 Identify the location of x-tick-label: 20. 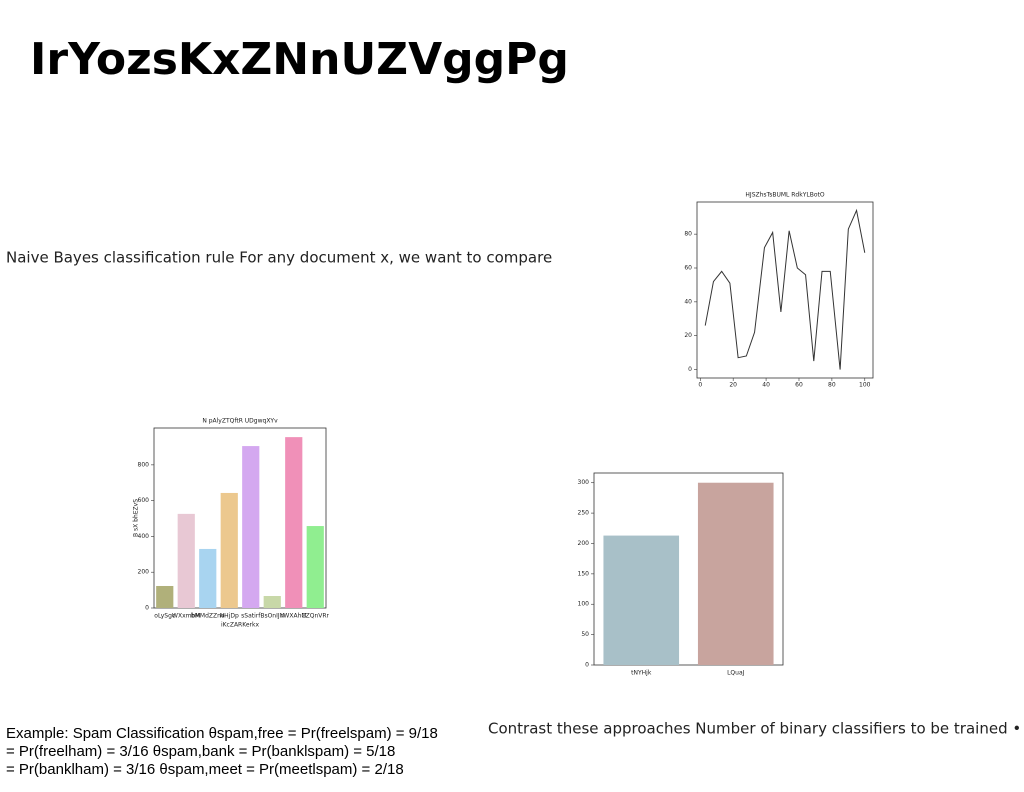
(733, 385).